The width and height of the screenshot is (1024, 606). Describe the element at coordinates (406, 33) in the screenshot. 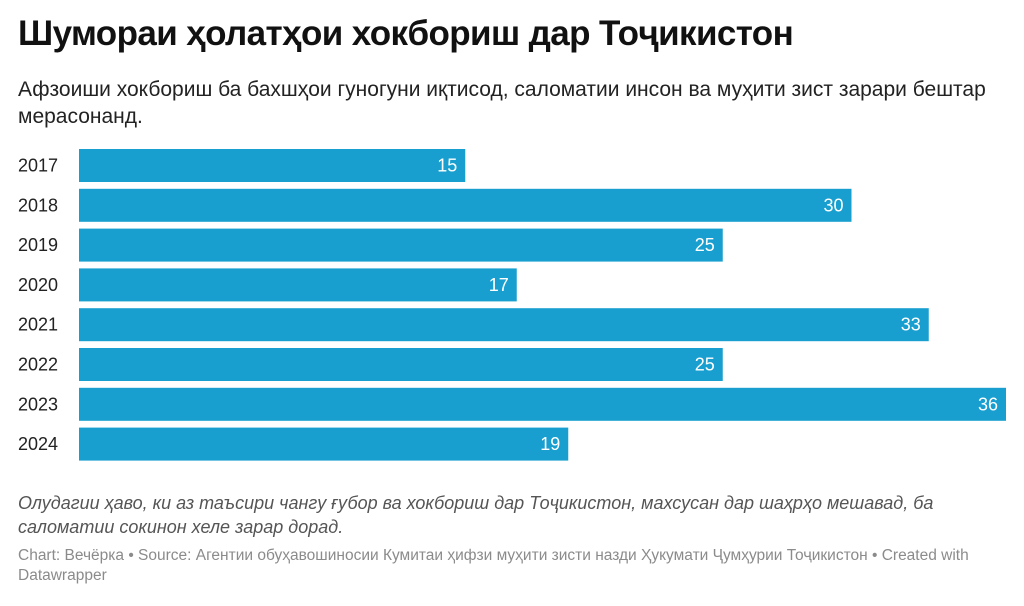

I see `chart-title: Шумораи ҳолатҳои хокбориш дар Тоҷикистон` at that location.